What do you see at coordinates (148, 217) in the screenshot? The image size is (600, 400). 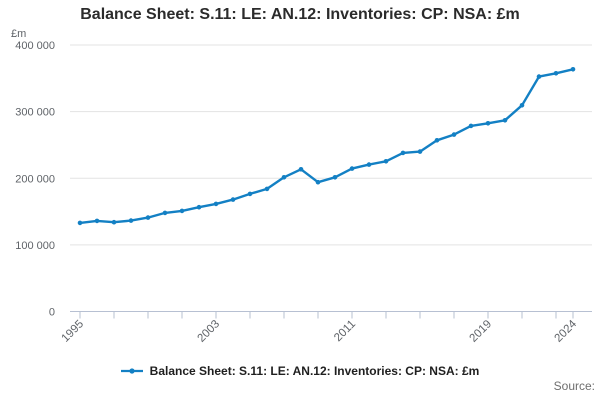 I see `data-point-1999` at bounding box center [148, 217].